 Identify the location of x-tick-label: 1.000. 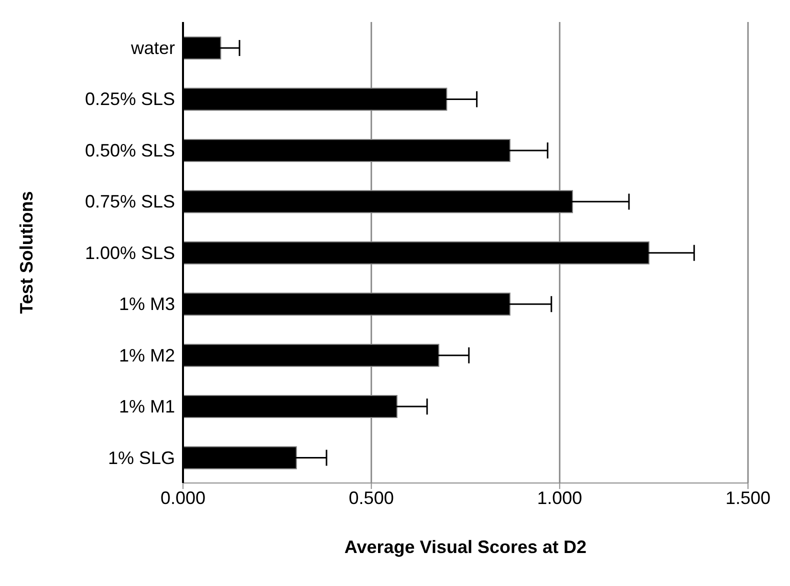
(559, 498).